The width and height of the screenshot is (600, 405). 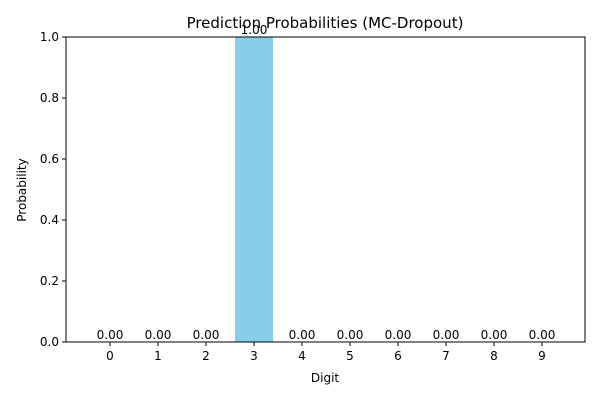 What do you see at coordinates (254, 30) in the screenshot?
I see `bar-value-label: 1.00` at bounding box center [254, 30].